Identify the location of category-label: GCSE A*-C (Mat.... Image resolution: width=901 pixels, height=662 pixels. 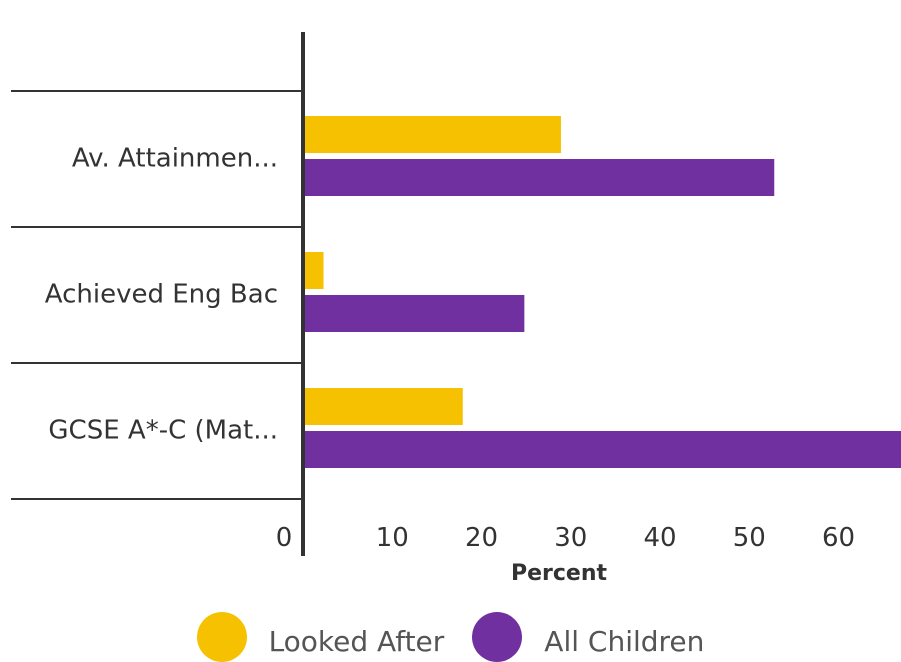
(163, 431).